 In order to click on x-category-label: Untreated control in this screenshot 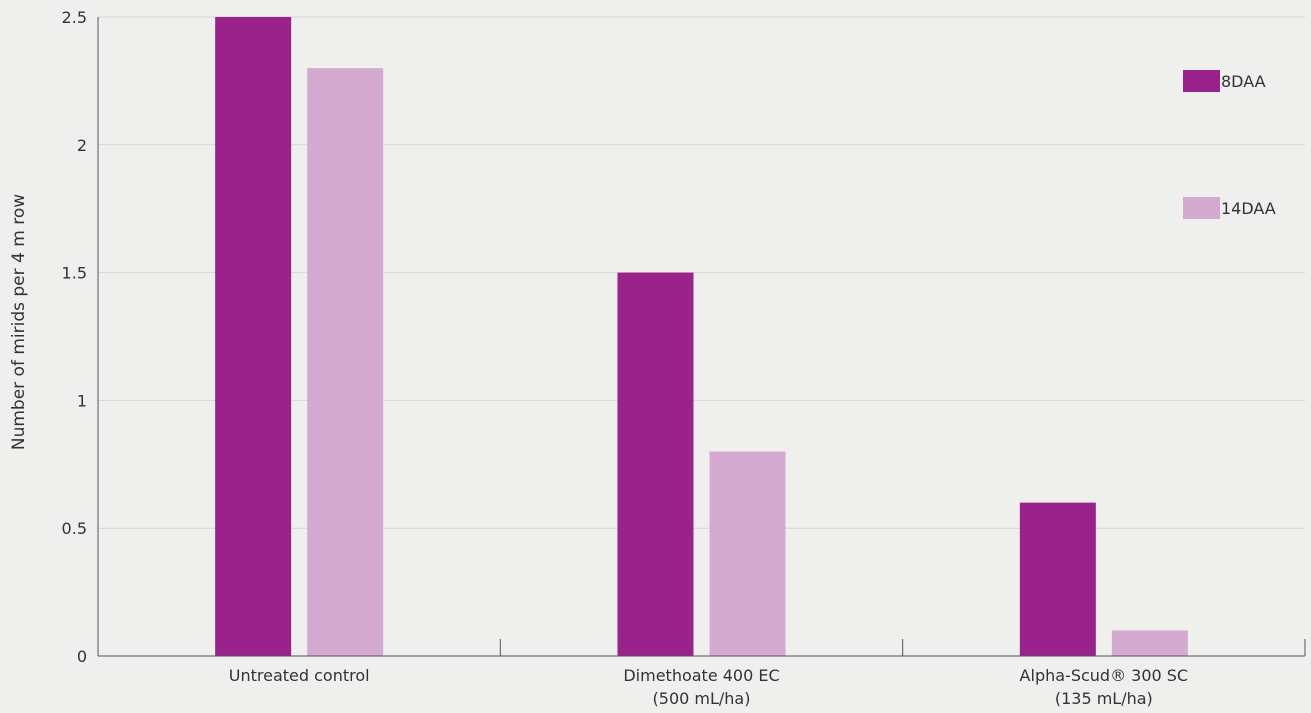, I will do `click(299, 675)`.